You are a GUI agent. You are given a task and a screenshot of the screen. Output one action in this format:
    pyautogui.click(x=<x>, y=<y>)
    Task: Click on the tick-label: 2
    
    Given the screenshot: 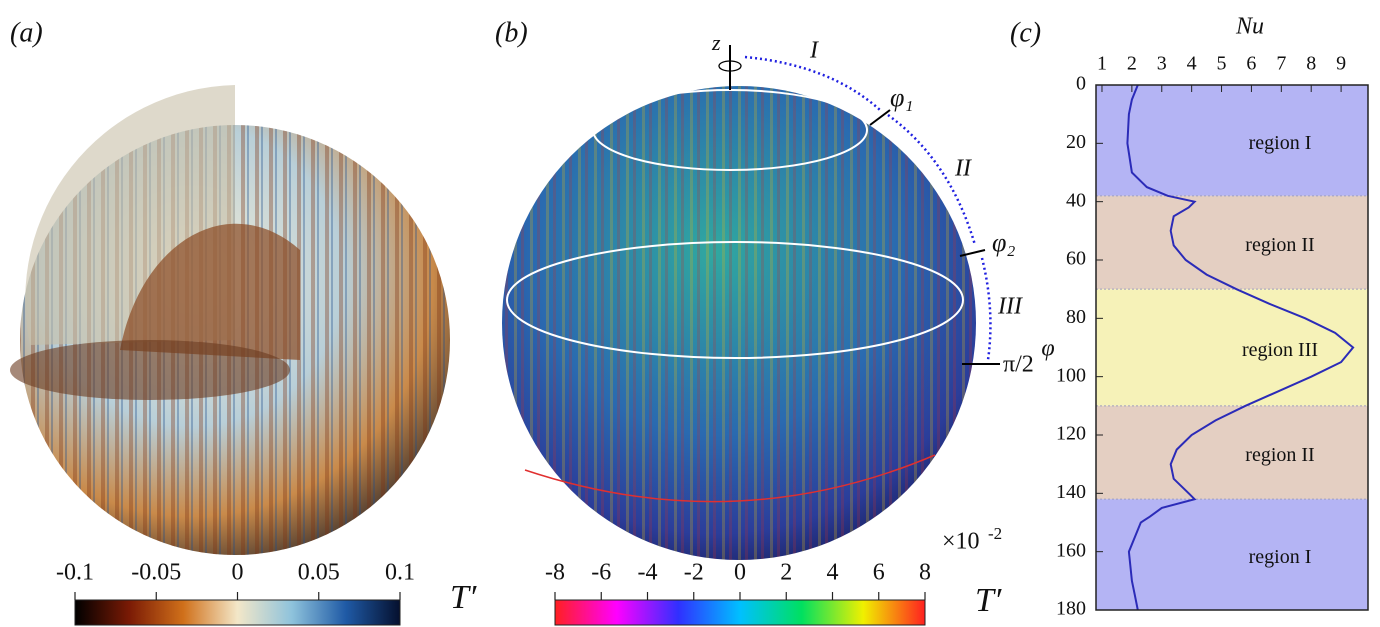 What is the action you would take?
    pyautogui.click(x=786, y=573)
    